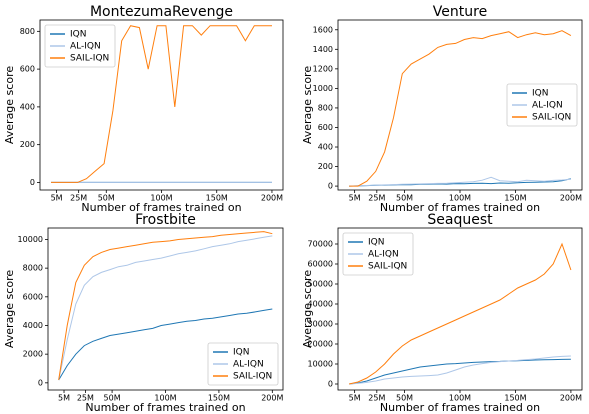 The width and height of the screenshot is (589, 414). What do you see at coordinates (320, 264) in the screenshot?
I see `y-tick-label: 60000` at bounding box center [320, 264].